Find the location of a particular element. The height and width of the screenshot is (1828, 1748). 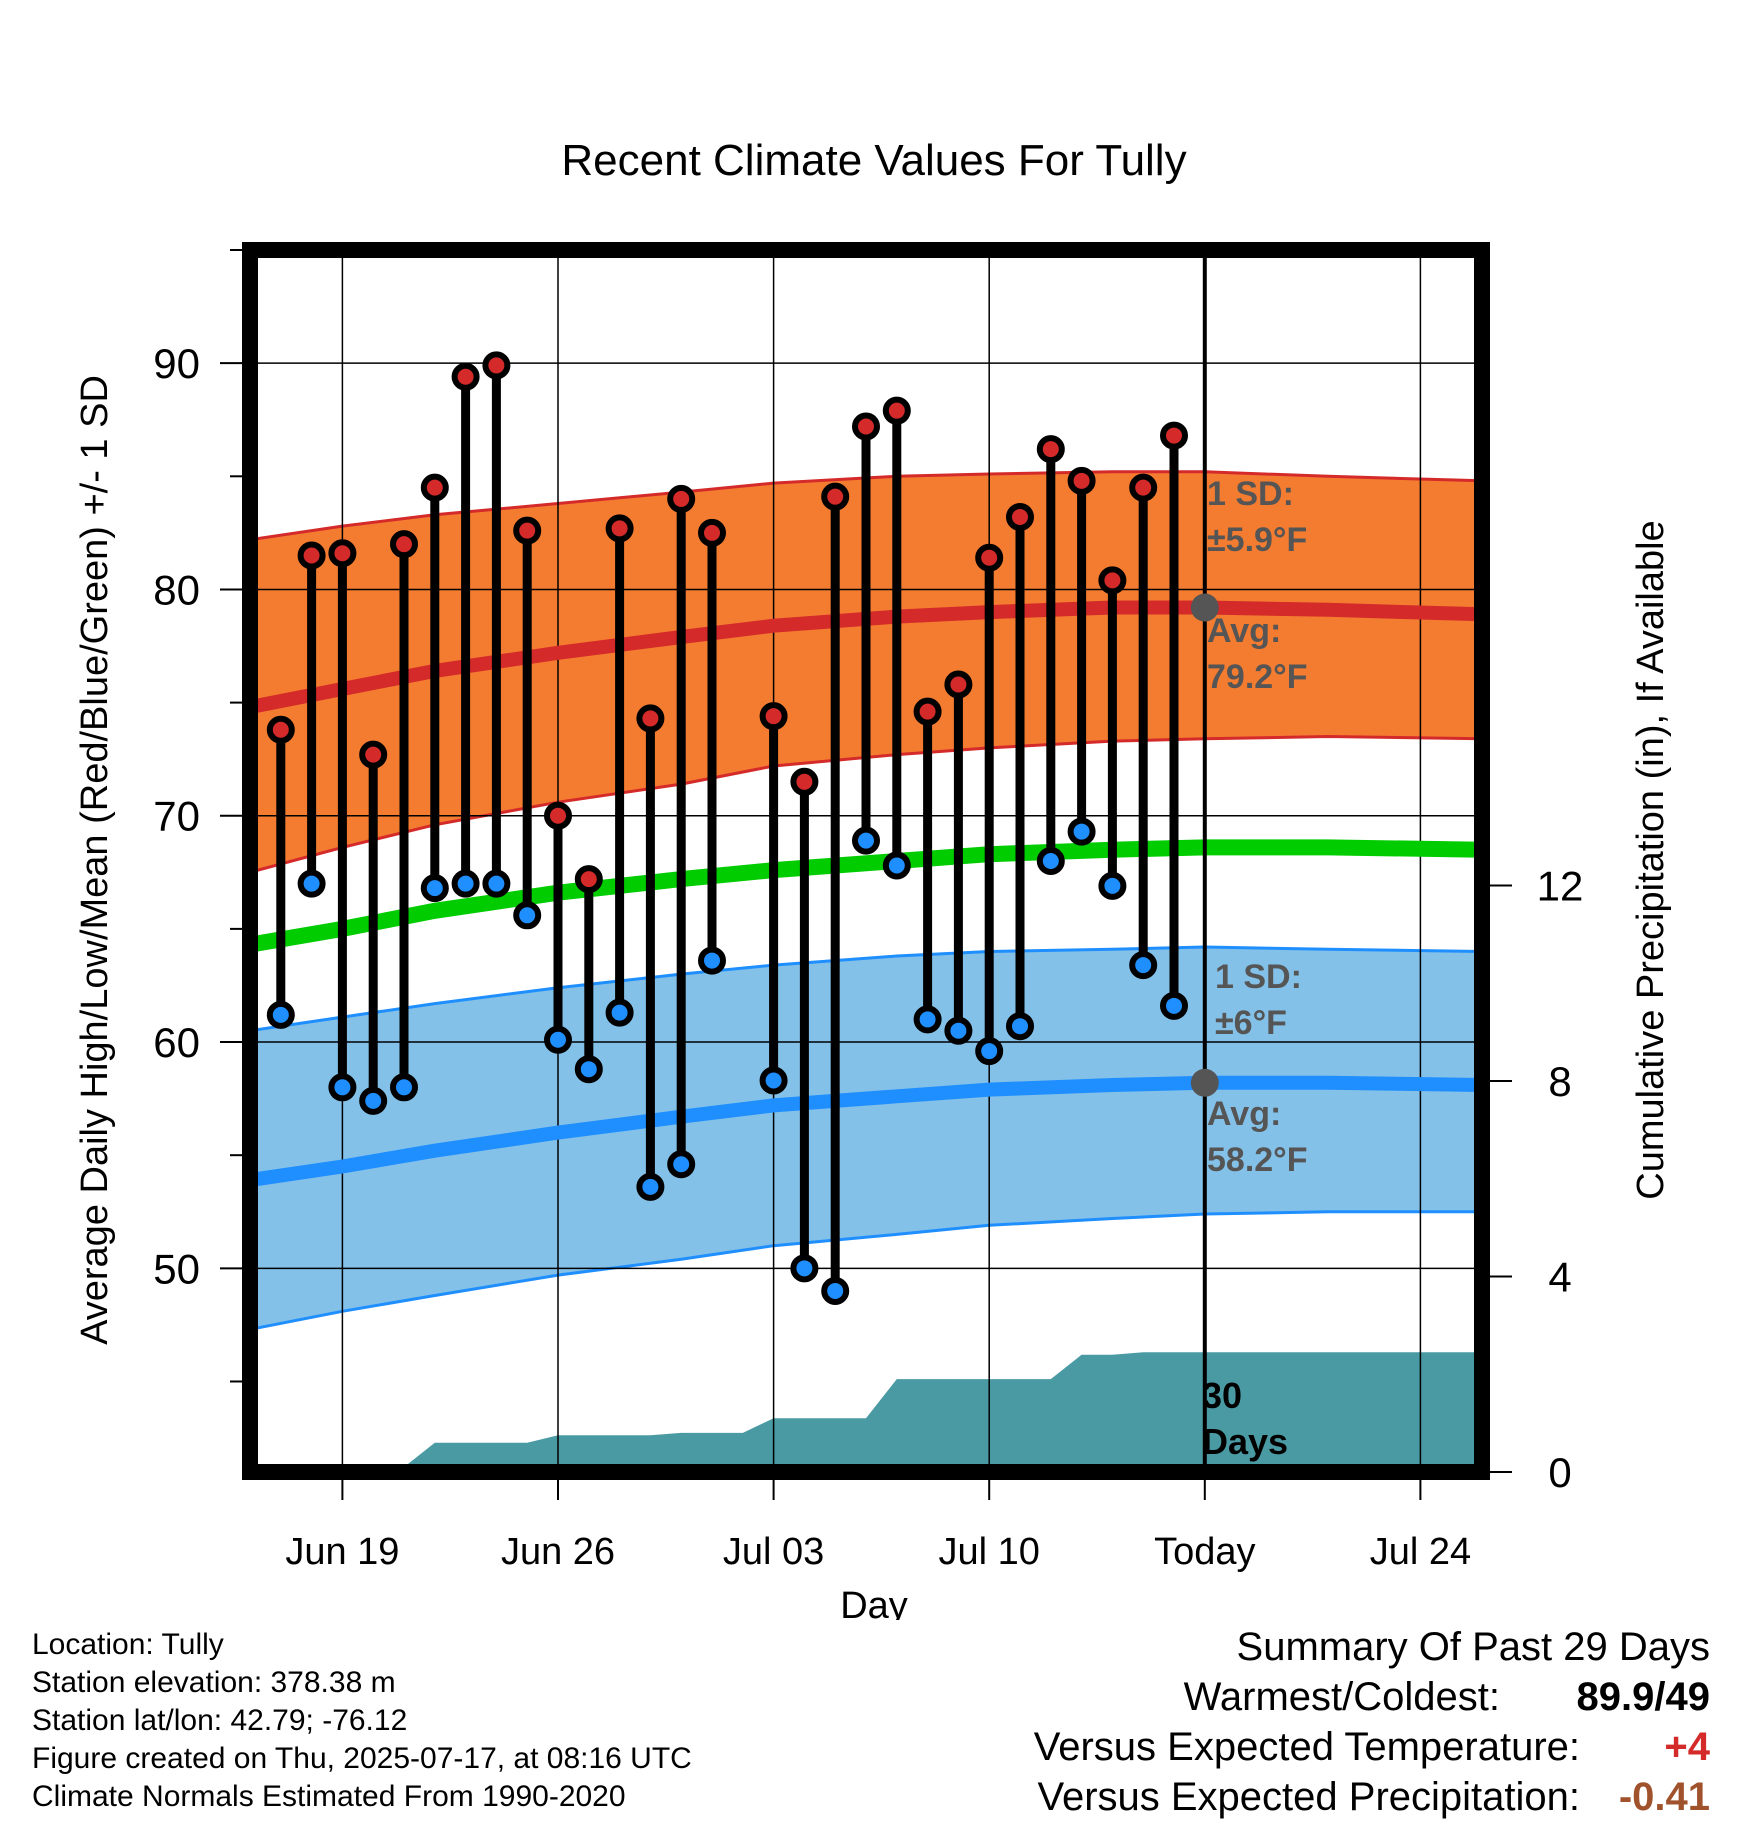

temp-value: +4 is located at coordinates (1687, 1747).